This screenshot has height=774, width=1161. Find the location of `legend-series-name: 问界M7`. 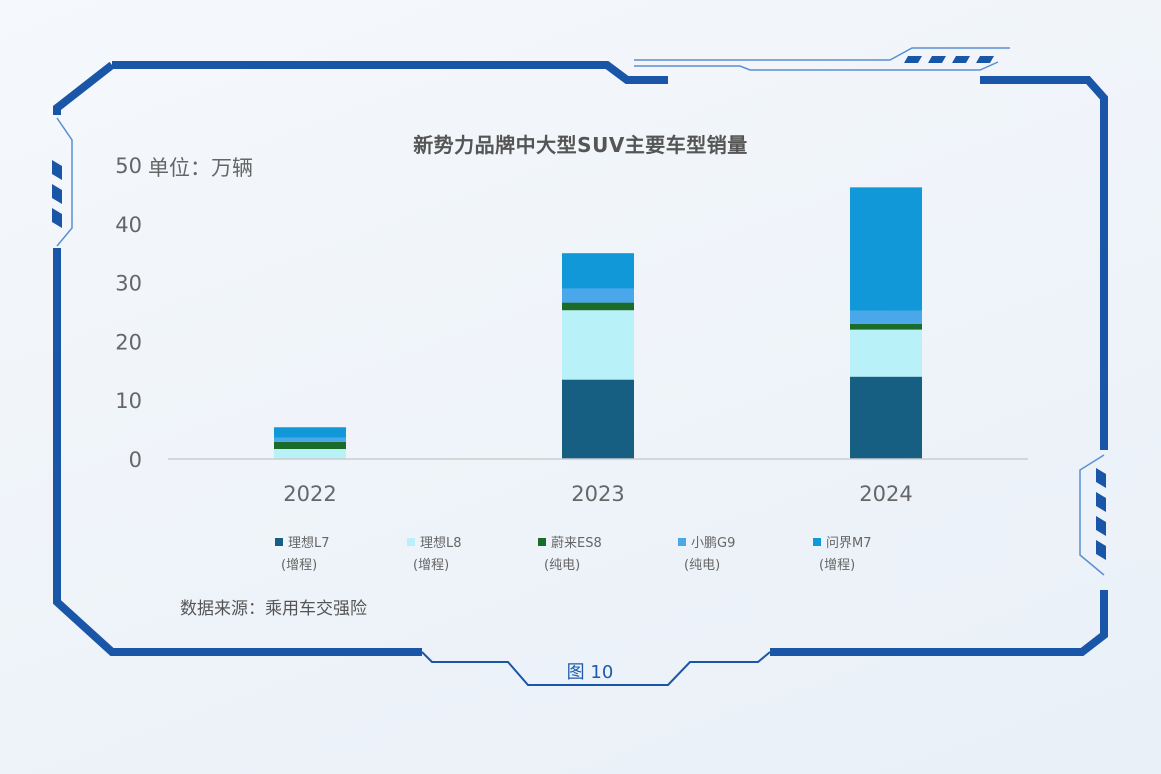

legend-series-name: 问界M7 is located at coordinates (849, 543).